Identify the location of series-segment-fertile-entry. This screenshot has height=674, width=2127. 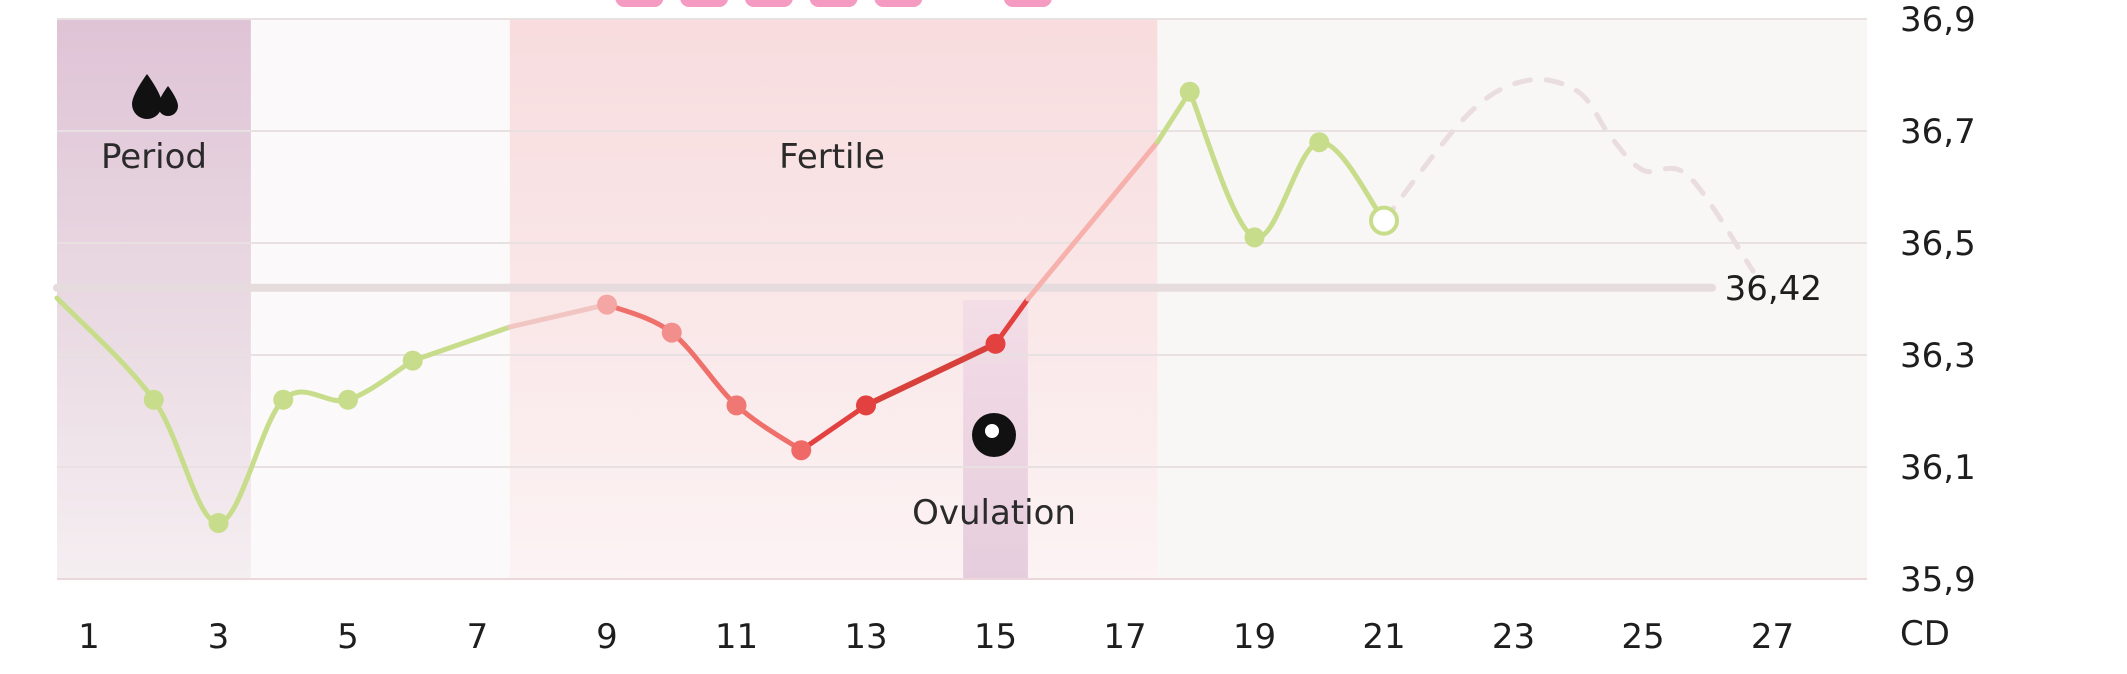
(558, 316).